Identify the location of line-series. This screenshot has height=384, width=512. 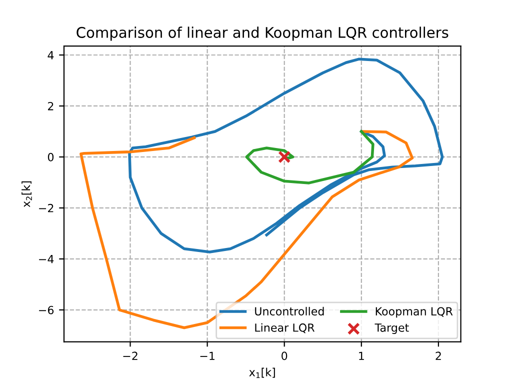
(309, 157).